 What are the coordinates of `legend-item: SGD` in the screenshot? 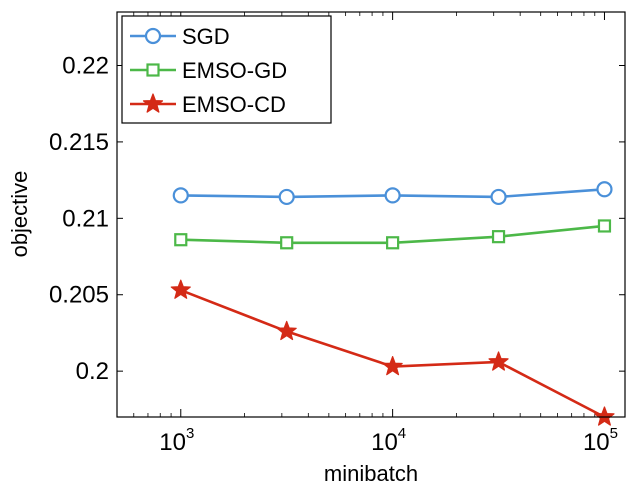 It's located at (180, 36).